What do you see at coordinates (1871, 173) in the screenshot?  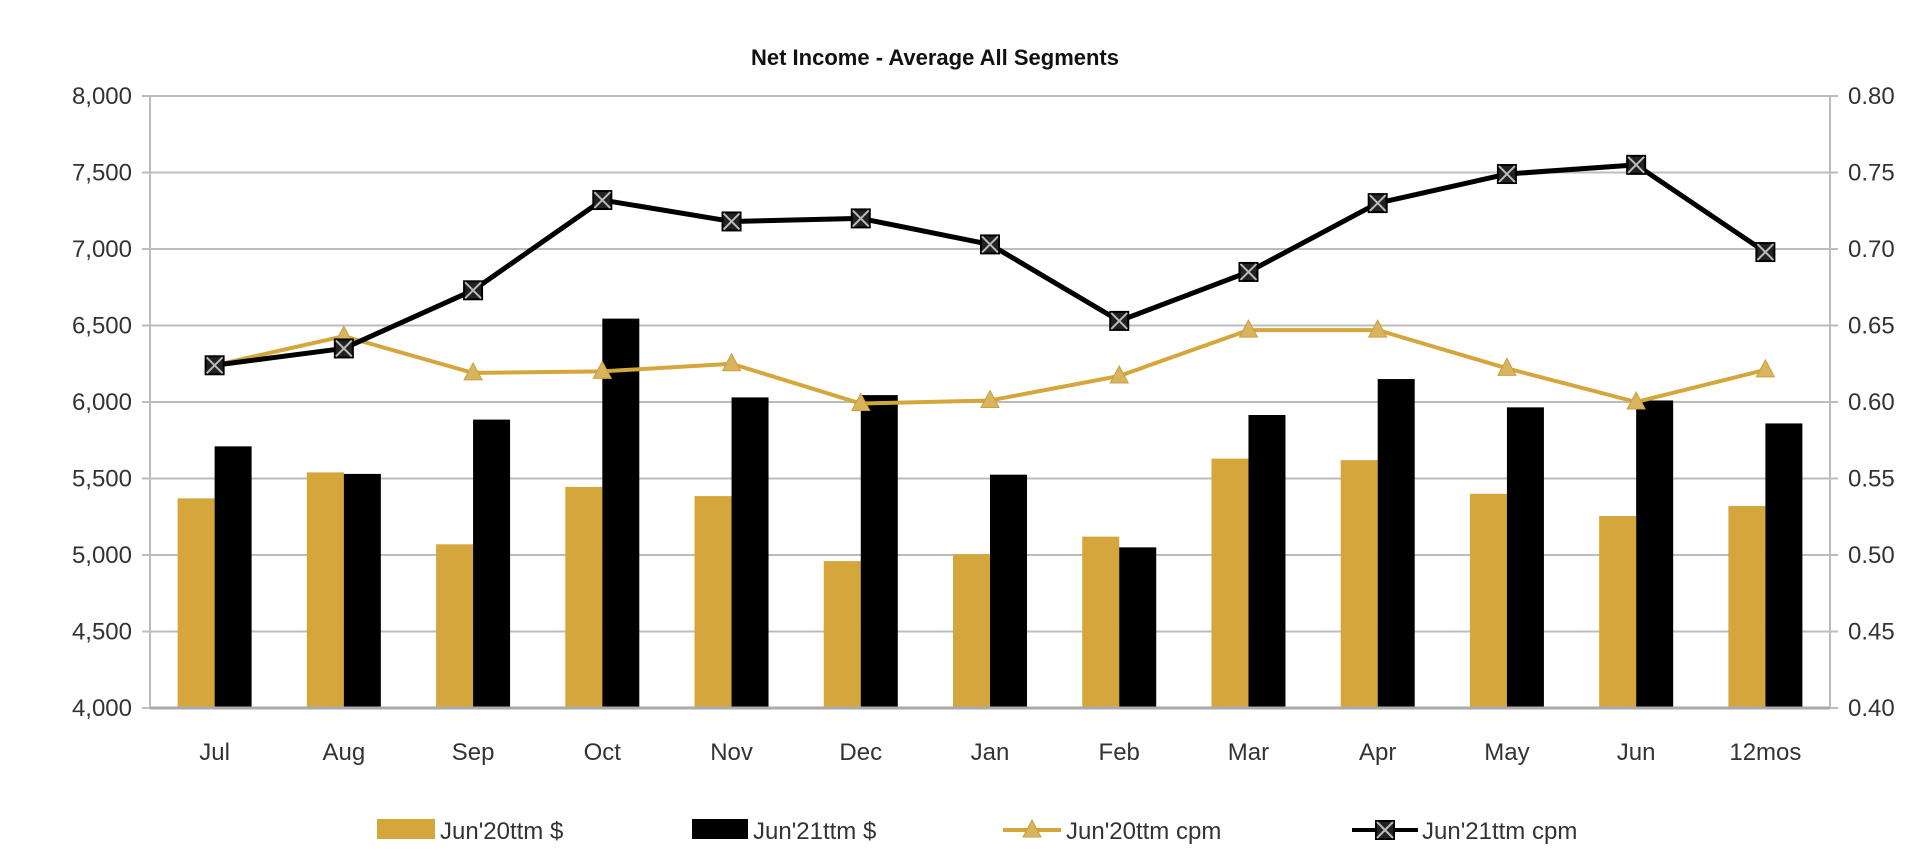 I see `y-right-tick-label: 0.75` at bounding box center [1871, 173].